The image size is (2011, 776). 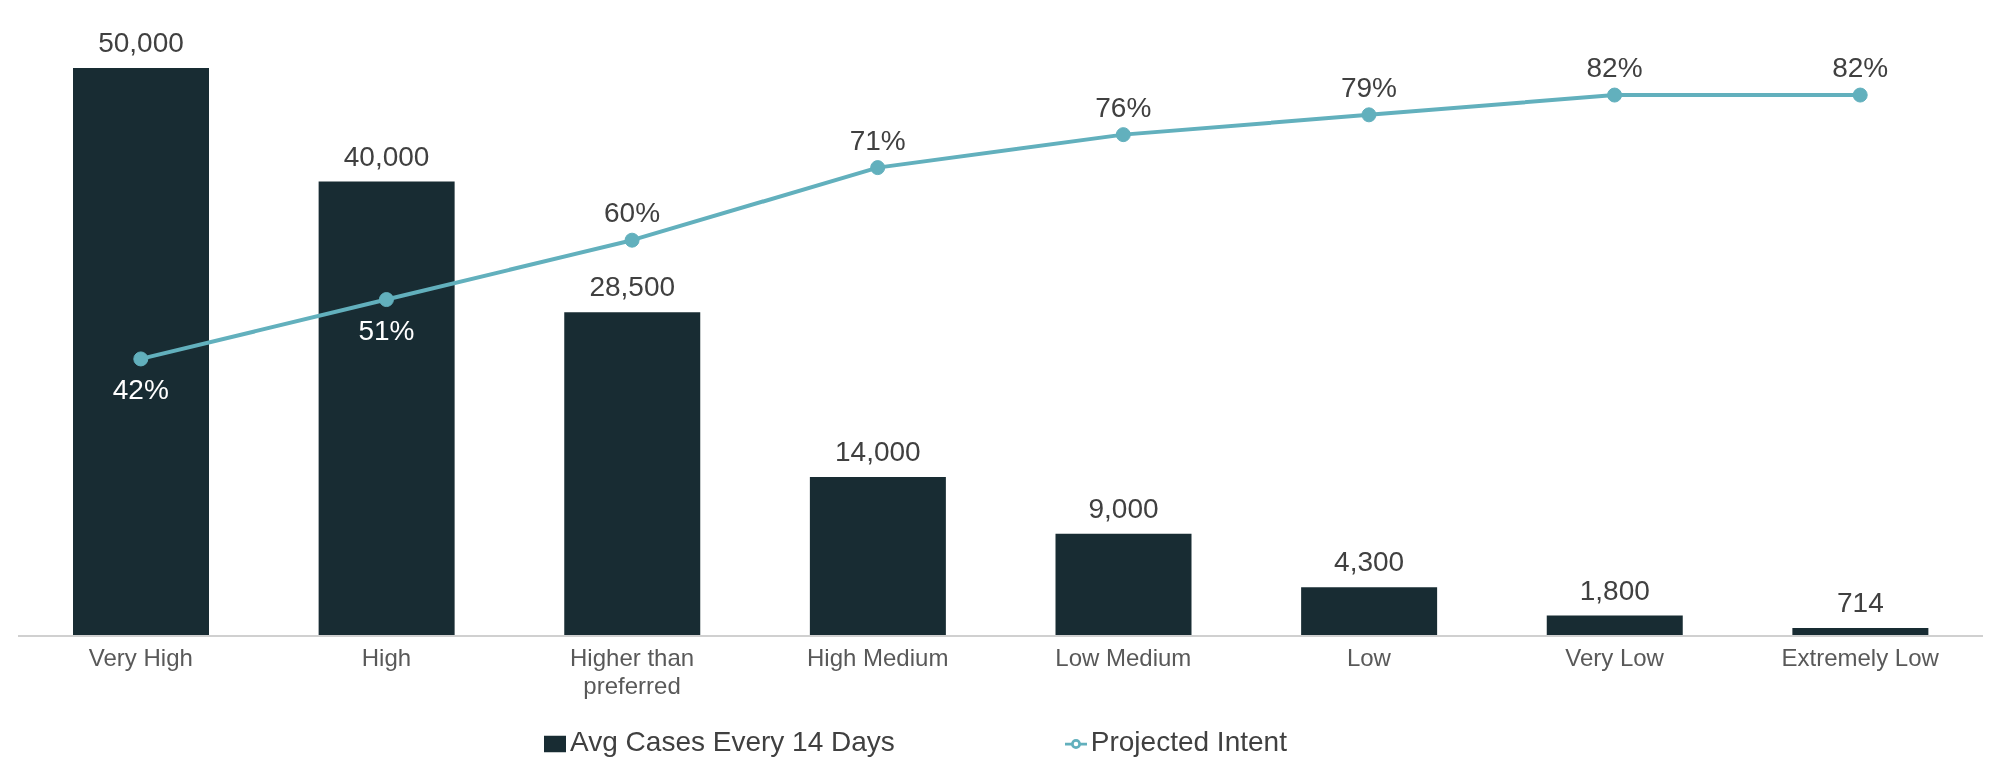 I want to click on data-label: 51%, so click(x=386, y=330).